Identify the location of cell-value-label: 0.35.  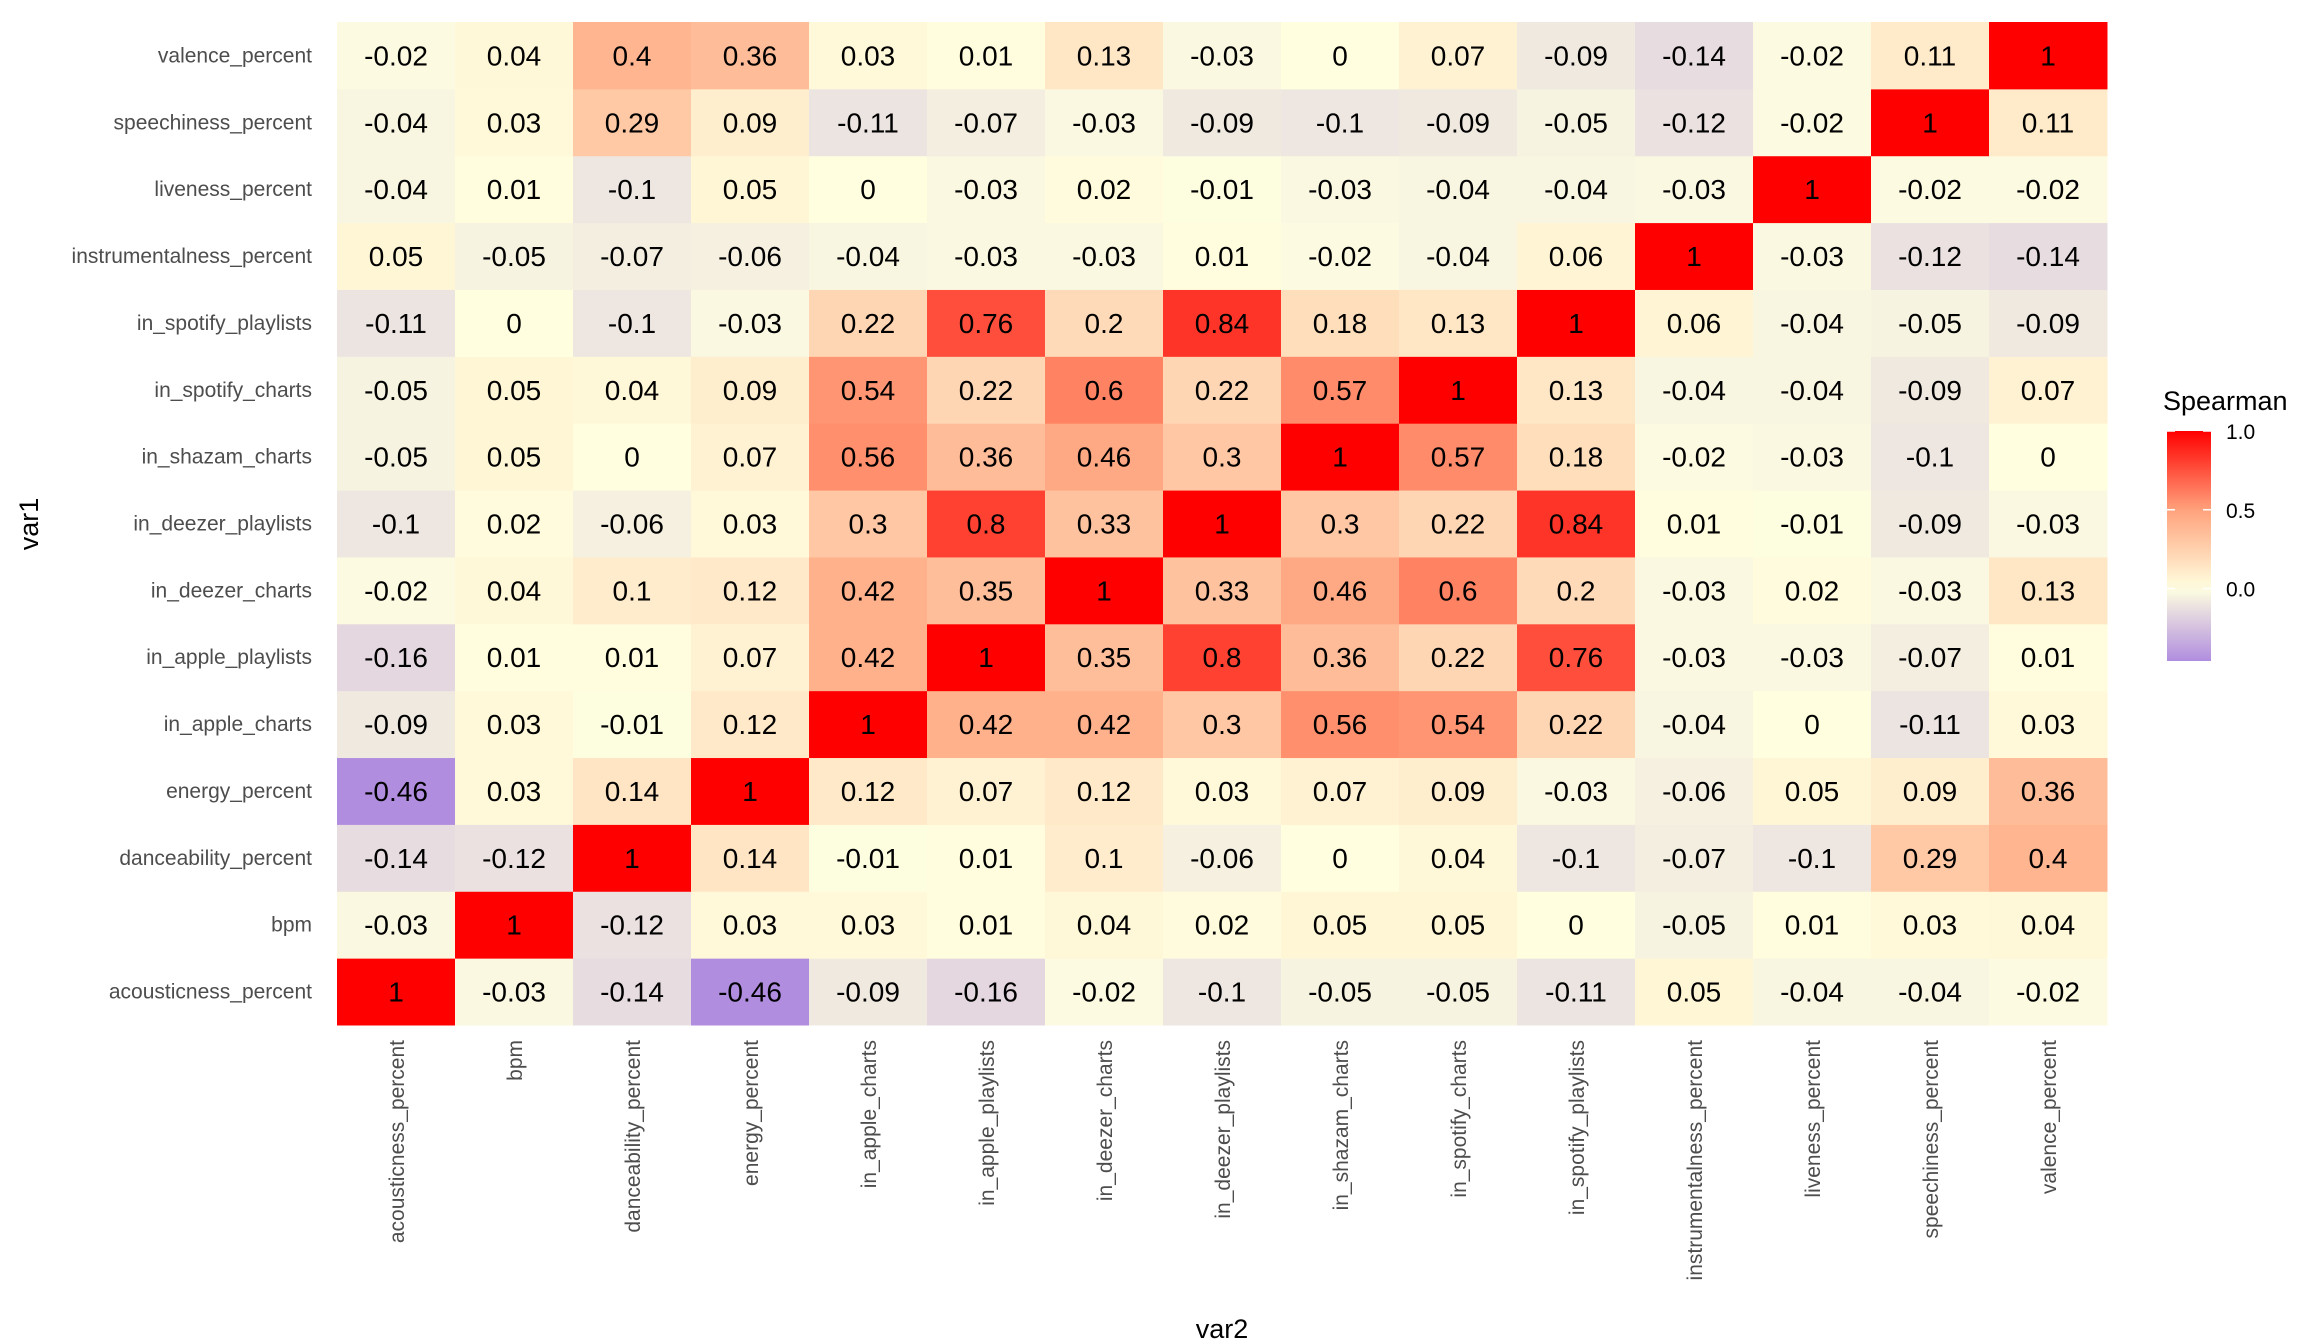
(1104, 657).